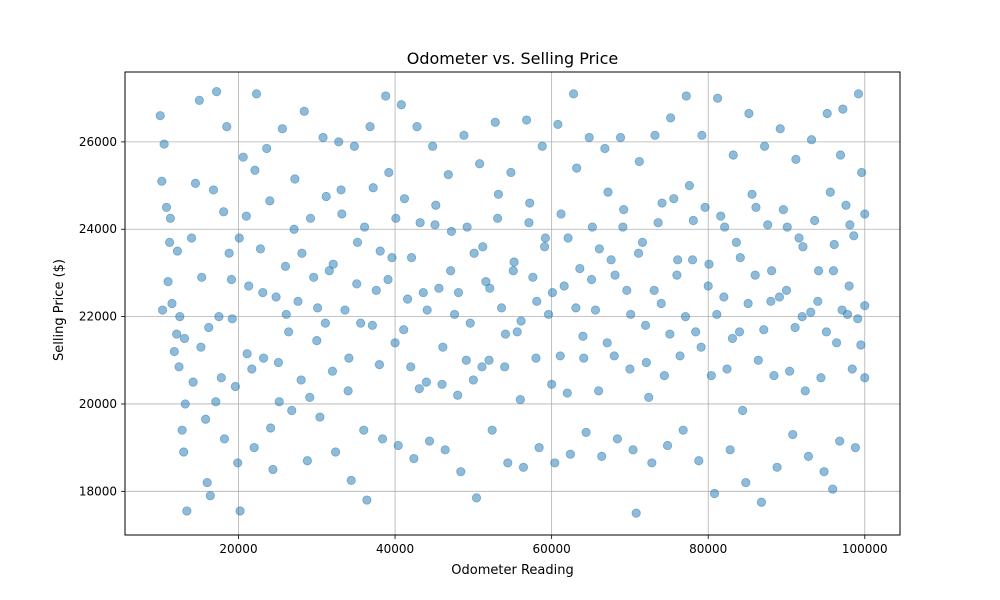  Describe the element at coordinates (865, 549) in the screenshot. I see `x-tick-label: 100000` at that location.